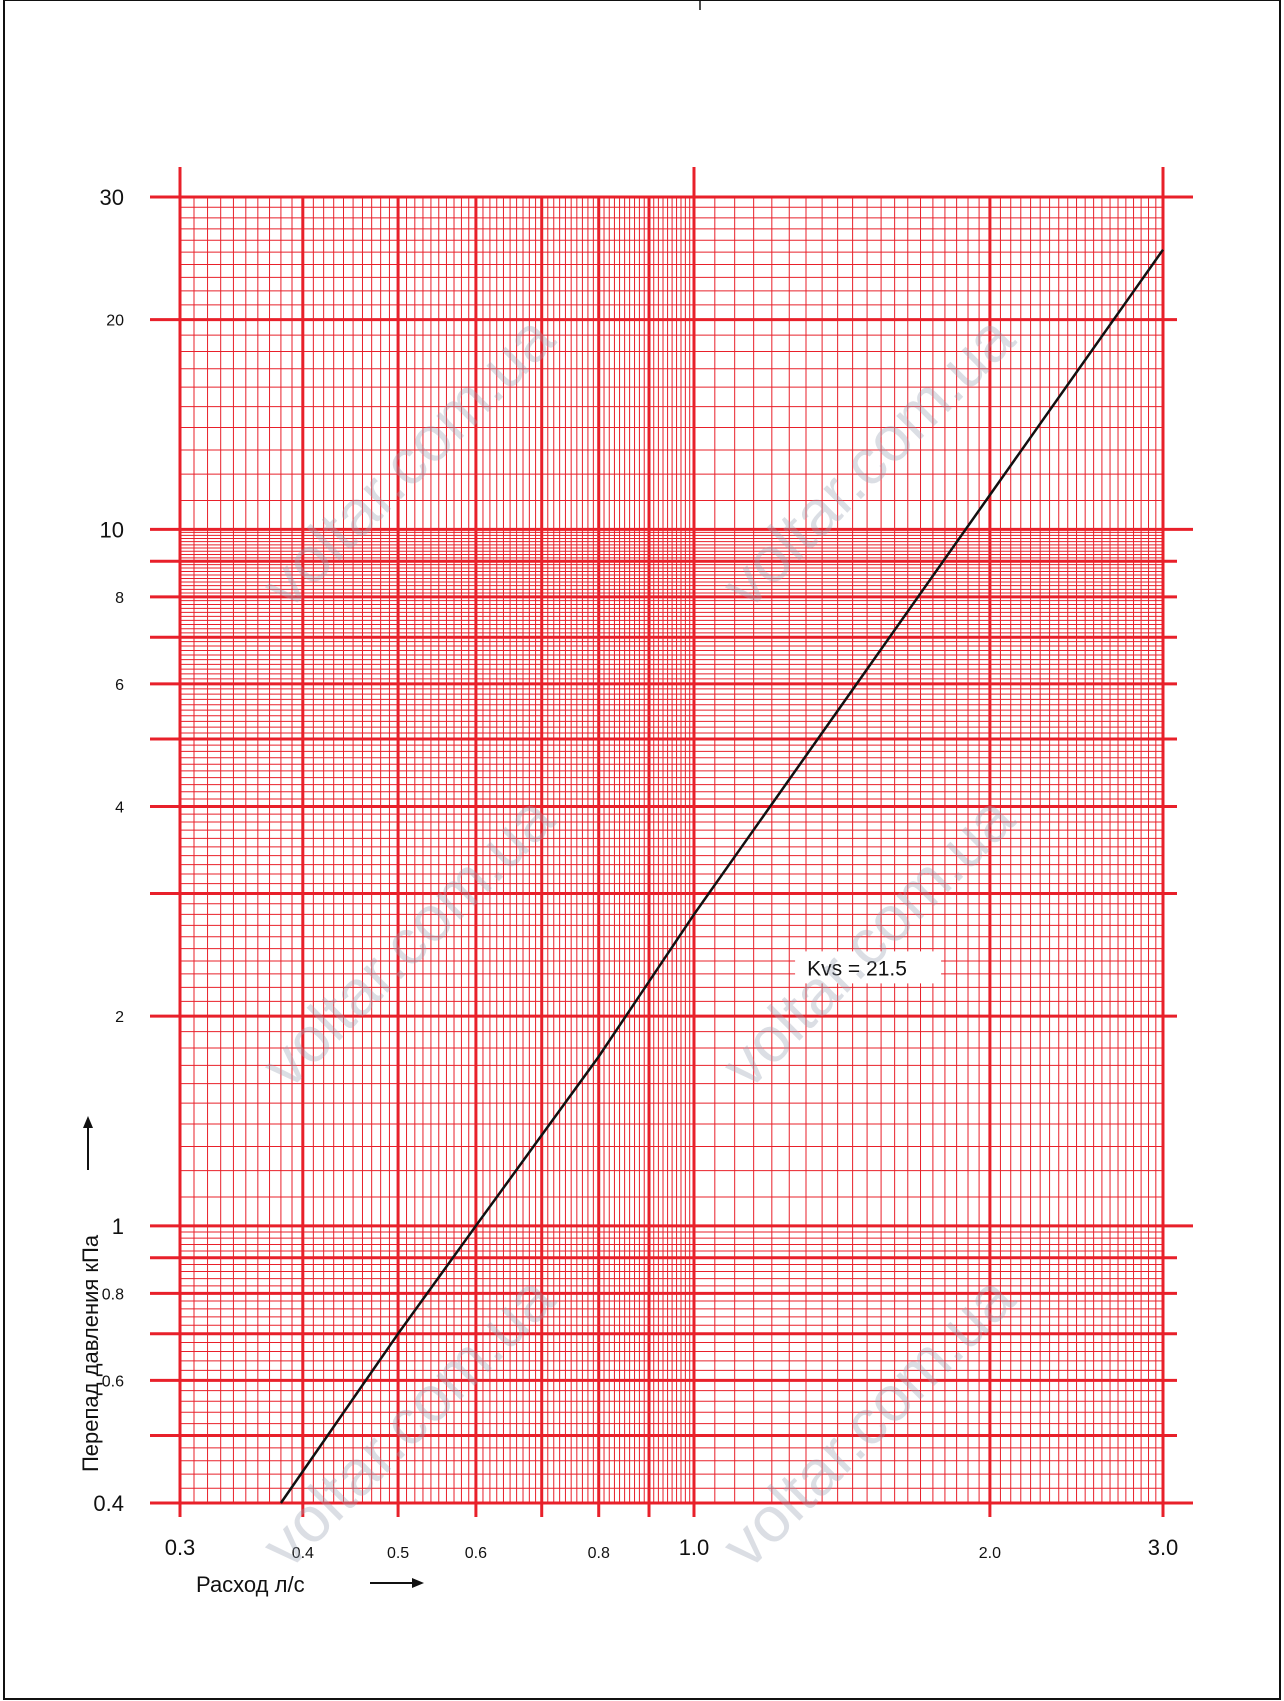  I want to click on y-tick-label: 30, so click(112, 197).